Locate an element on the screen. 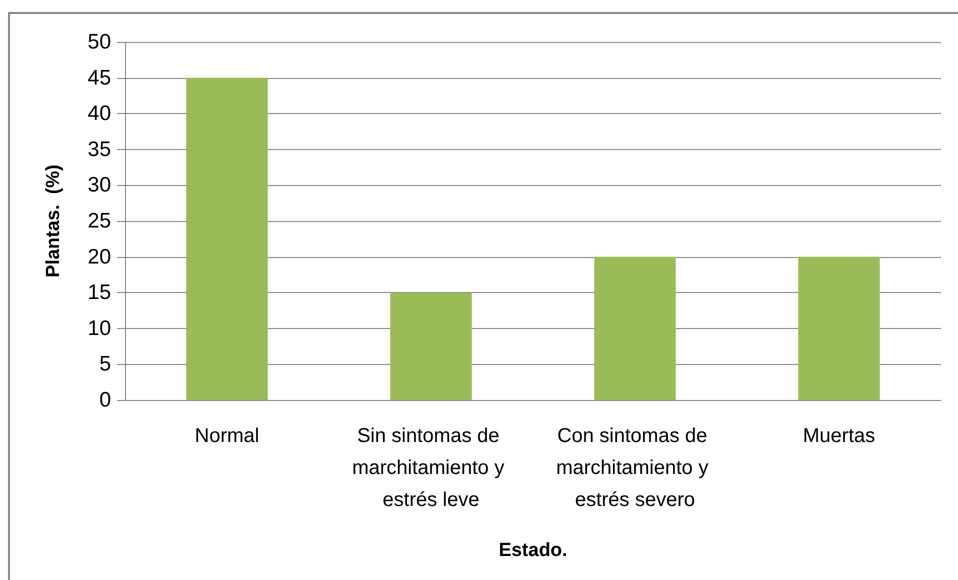 This screenshot has height=580, width=958. x-tick-label: Con sintomas de marchitamiento y estrés severo is located at coordinates (635, 468).